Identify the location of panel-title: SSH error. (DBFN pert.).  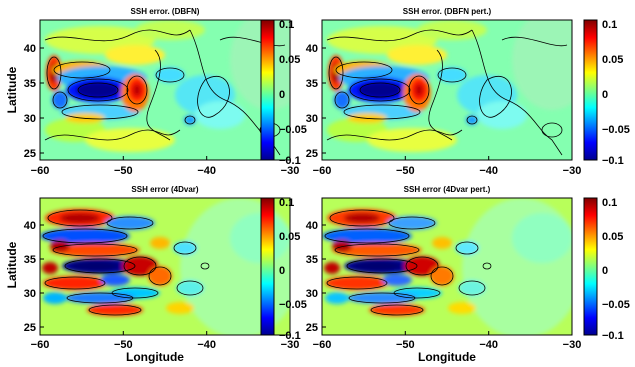
(447, 11).